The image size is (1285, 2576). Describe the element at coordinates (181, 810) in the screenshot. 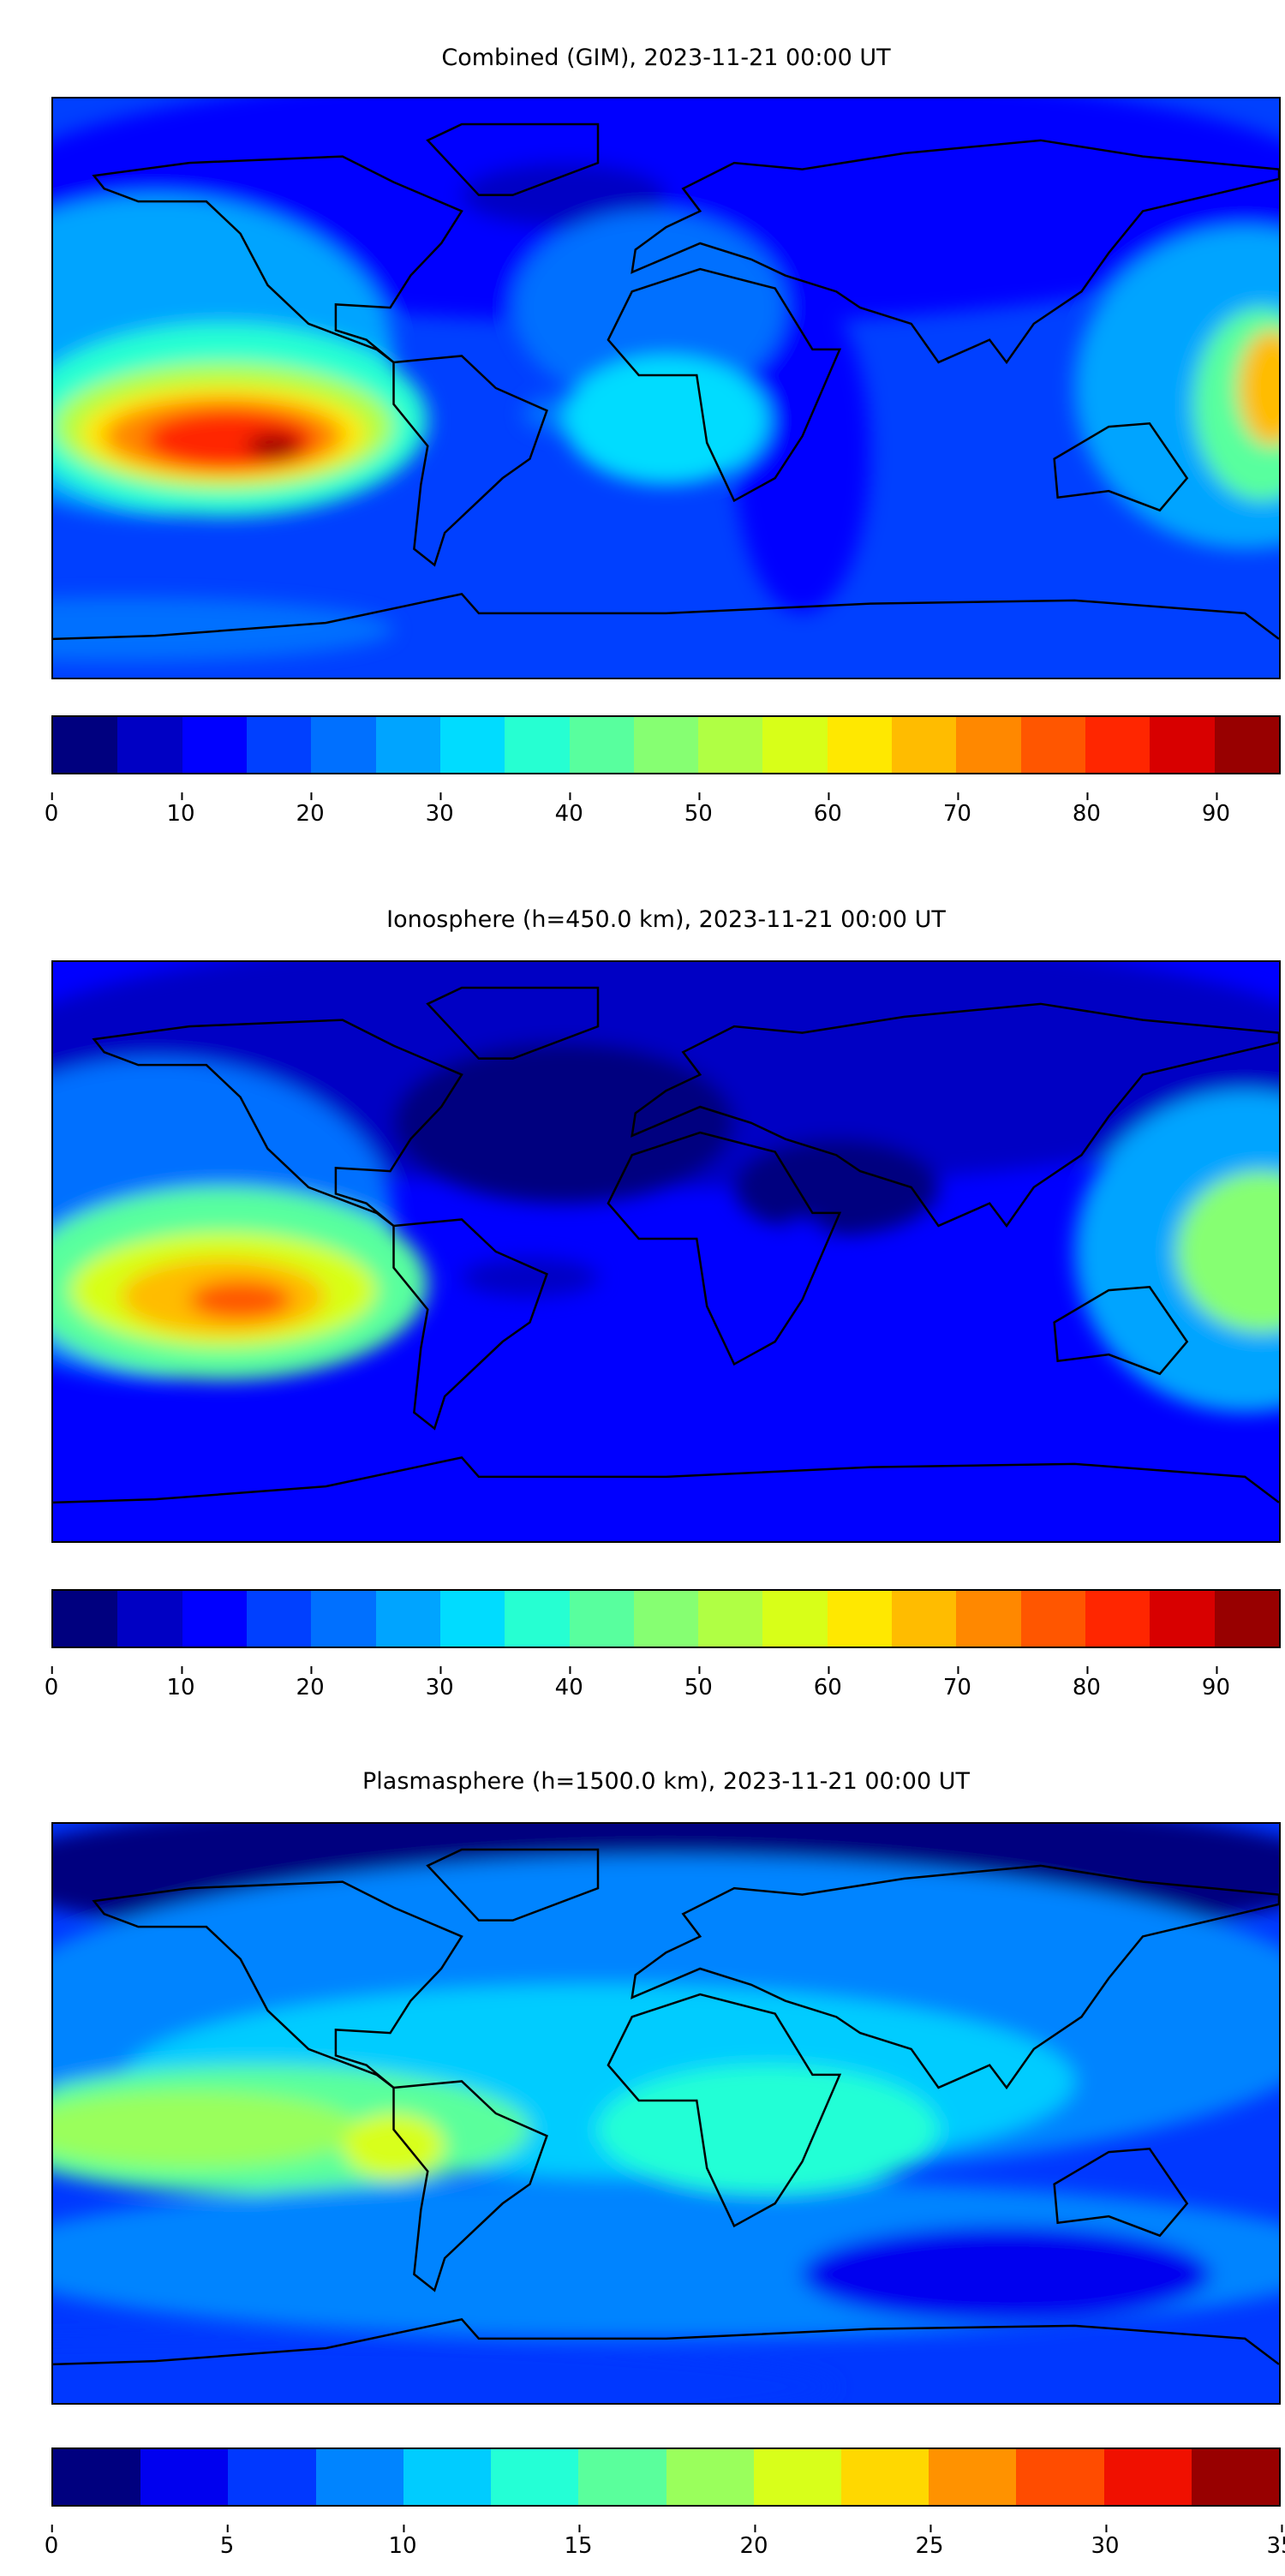

I see `colorbar-tick-label: 10` at that location.